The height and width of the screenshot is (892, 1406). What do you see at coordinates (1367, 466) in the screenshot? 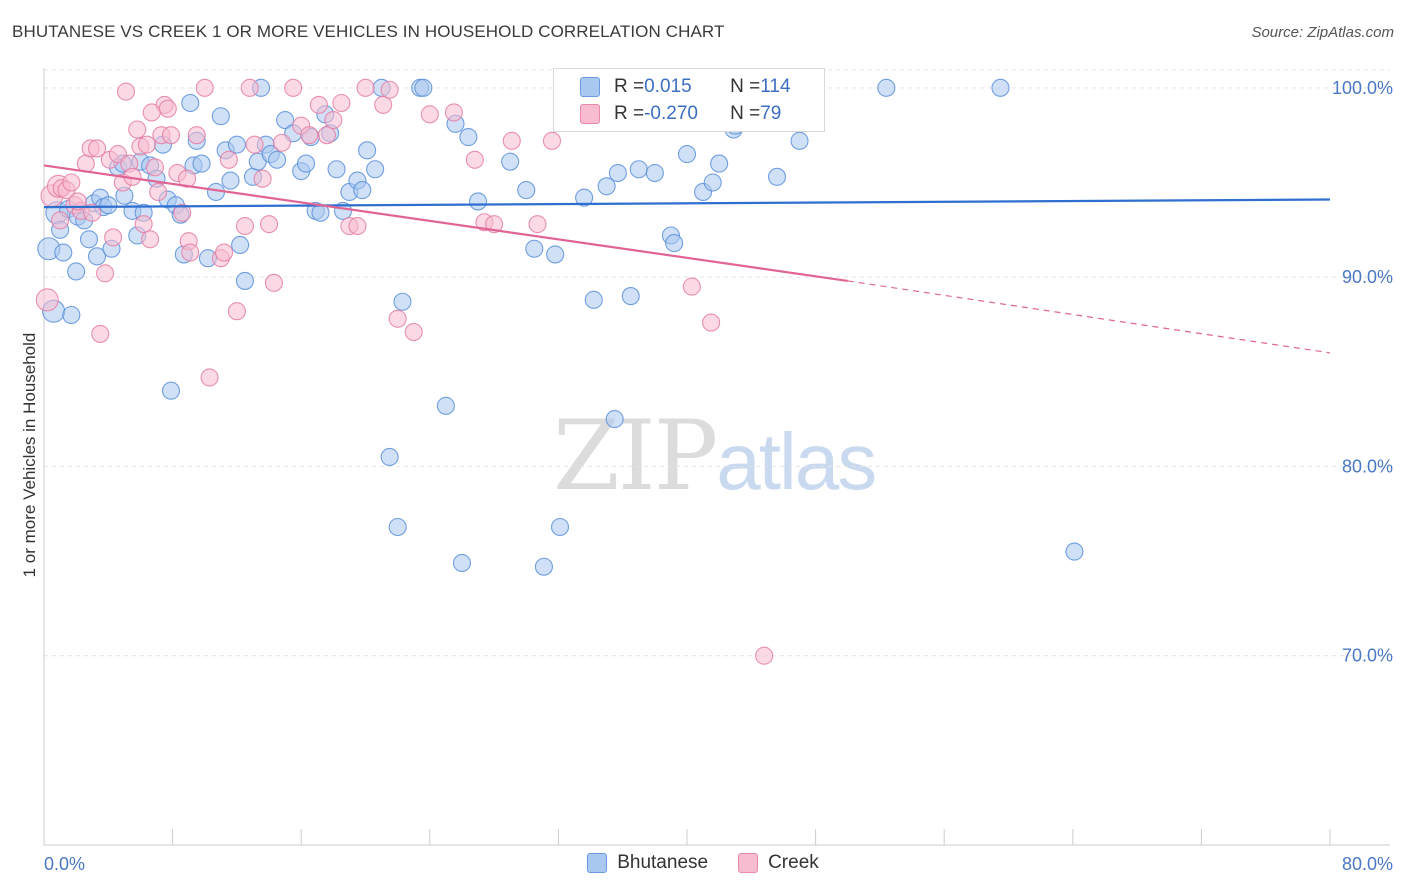
I see `y-tick-label: 80.0%` at bounding box center [1367, 466].